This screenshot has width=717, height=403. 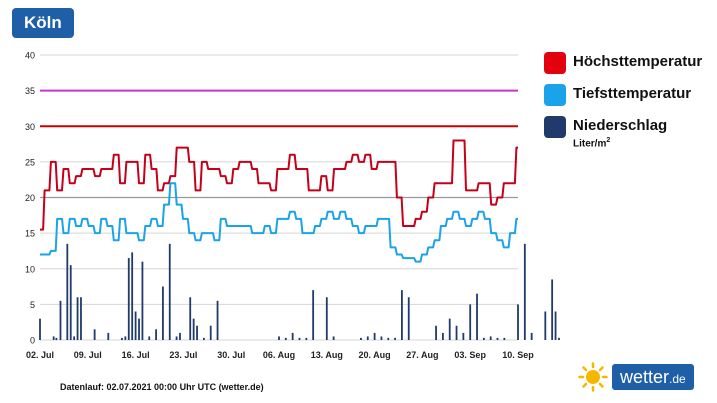 What do you see at coordinates (470, 355) in the screenshot?
I see `x-tick-label: 03. Sep` at bounding box center [470, 355].